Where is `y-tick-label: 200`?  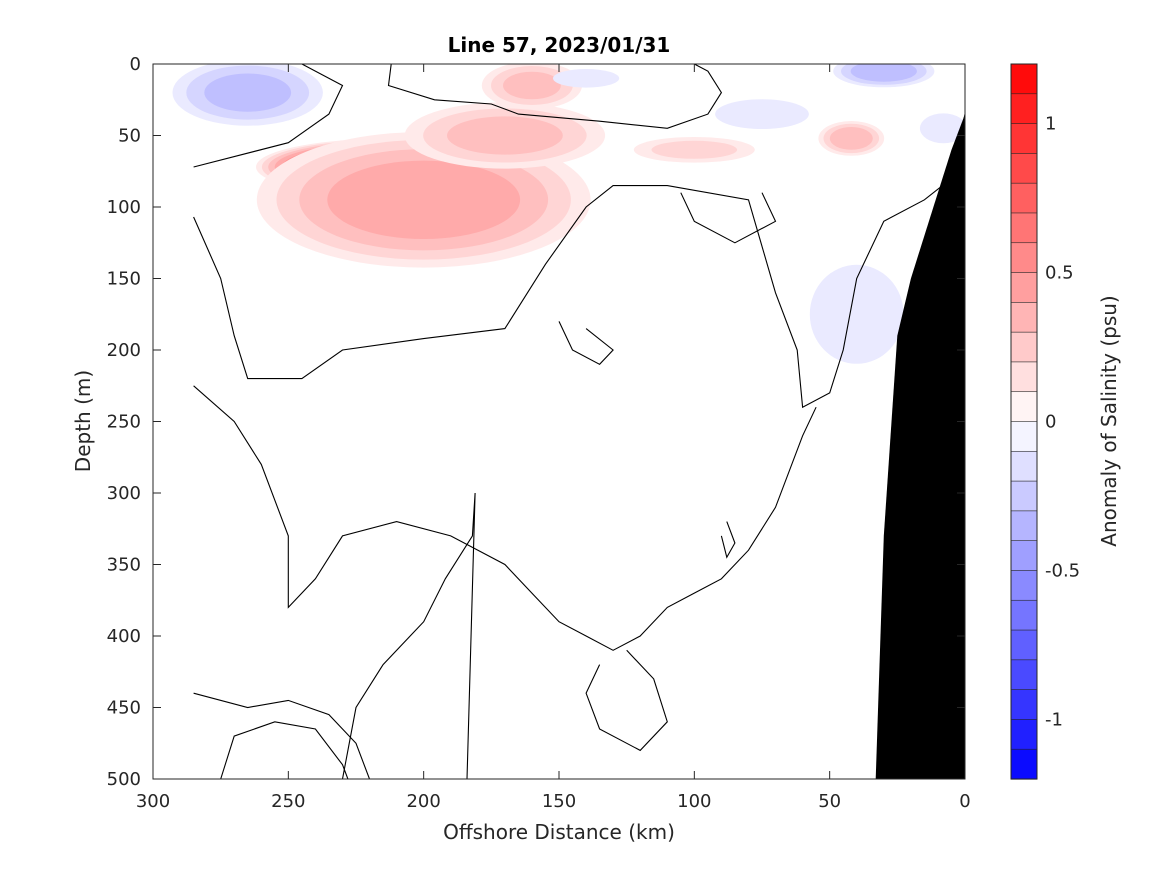
y-tick-label: 200 is located at coordinates (124, 350).